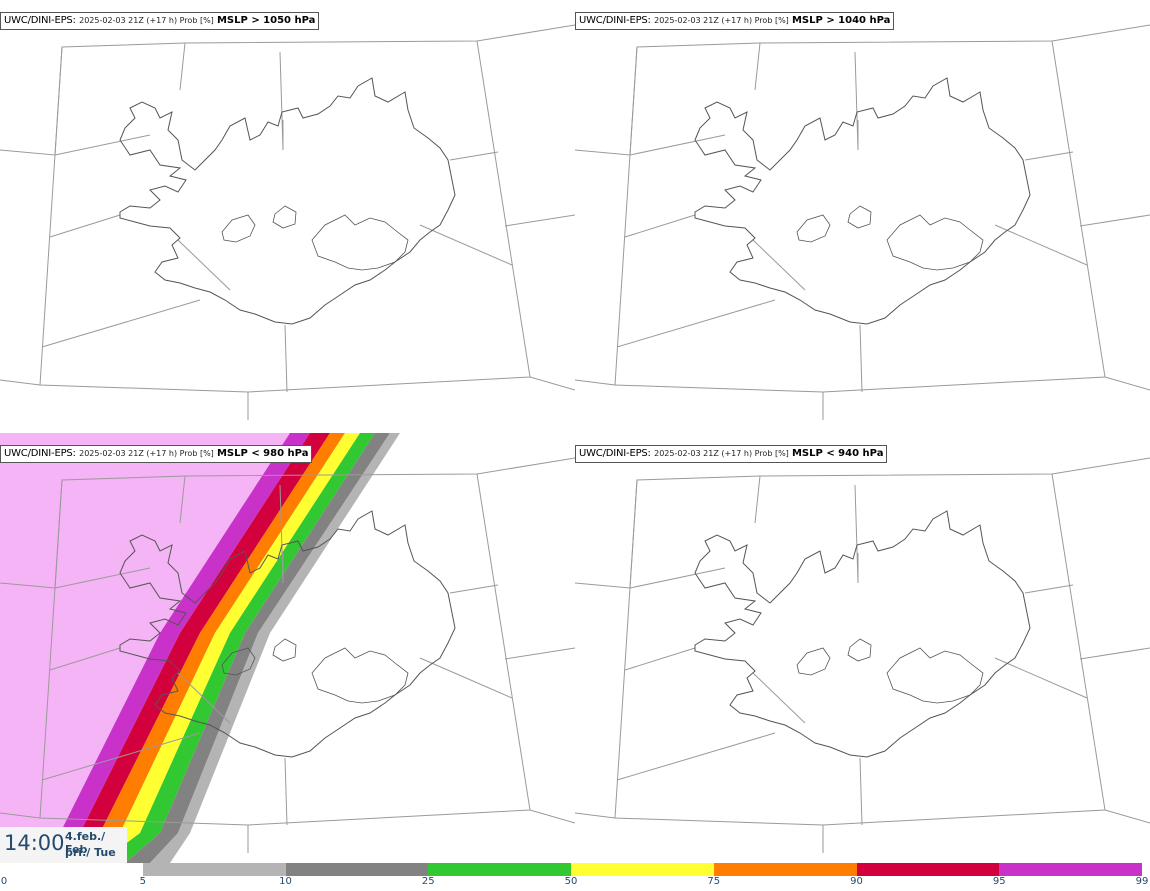  Describe the element at coordinates (4, 881) in the screenshot. I see `legend-tick-label: 0` at that location.